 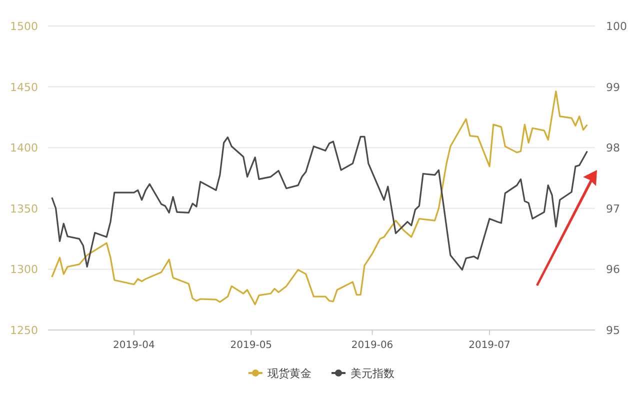 What do you see at coordinates (372, 373) in the screenshot?
I see `legend-label: 美元指数` at bounding box center [372, 373].